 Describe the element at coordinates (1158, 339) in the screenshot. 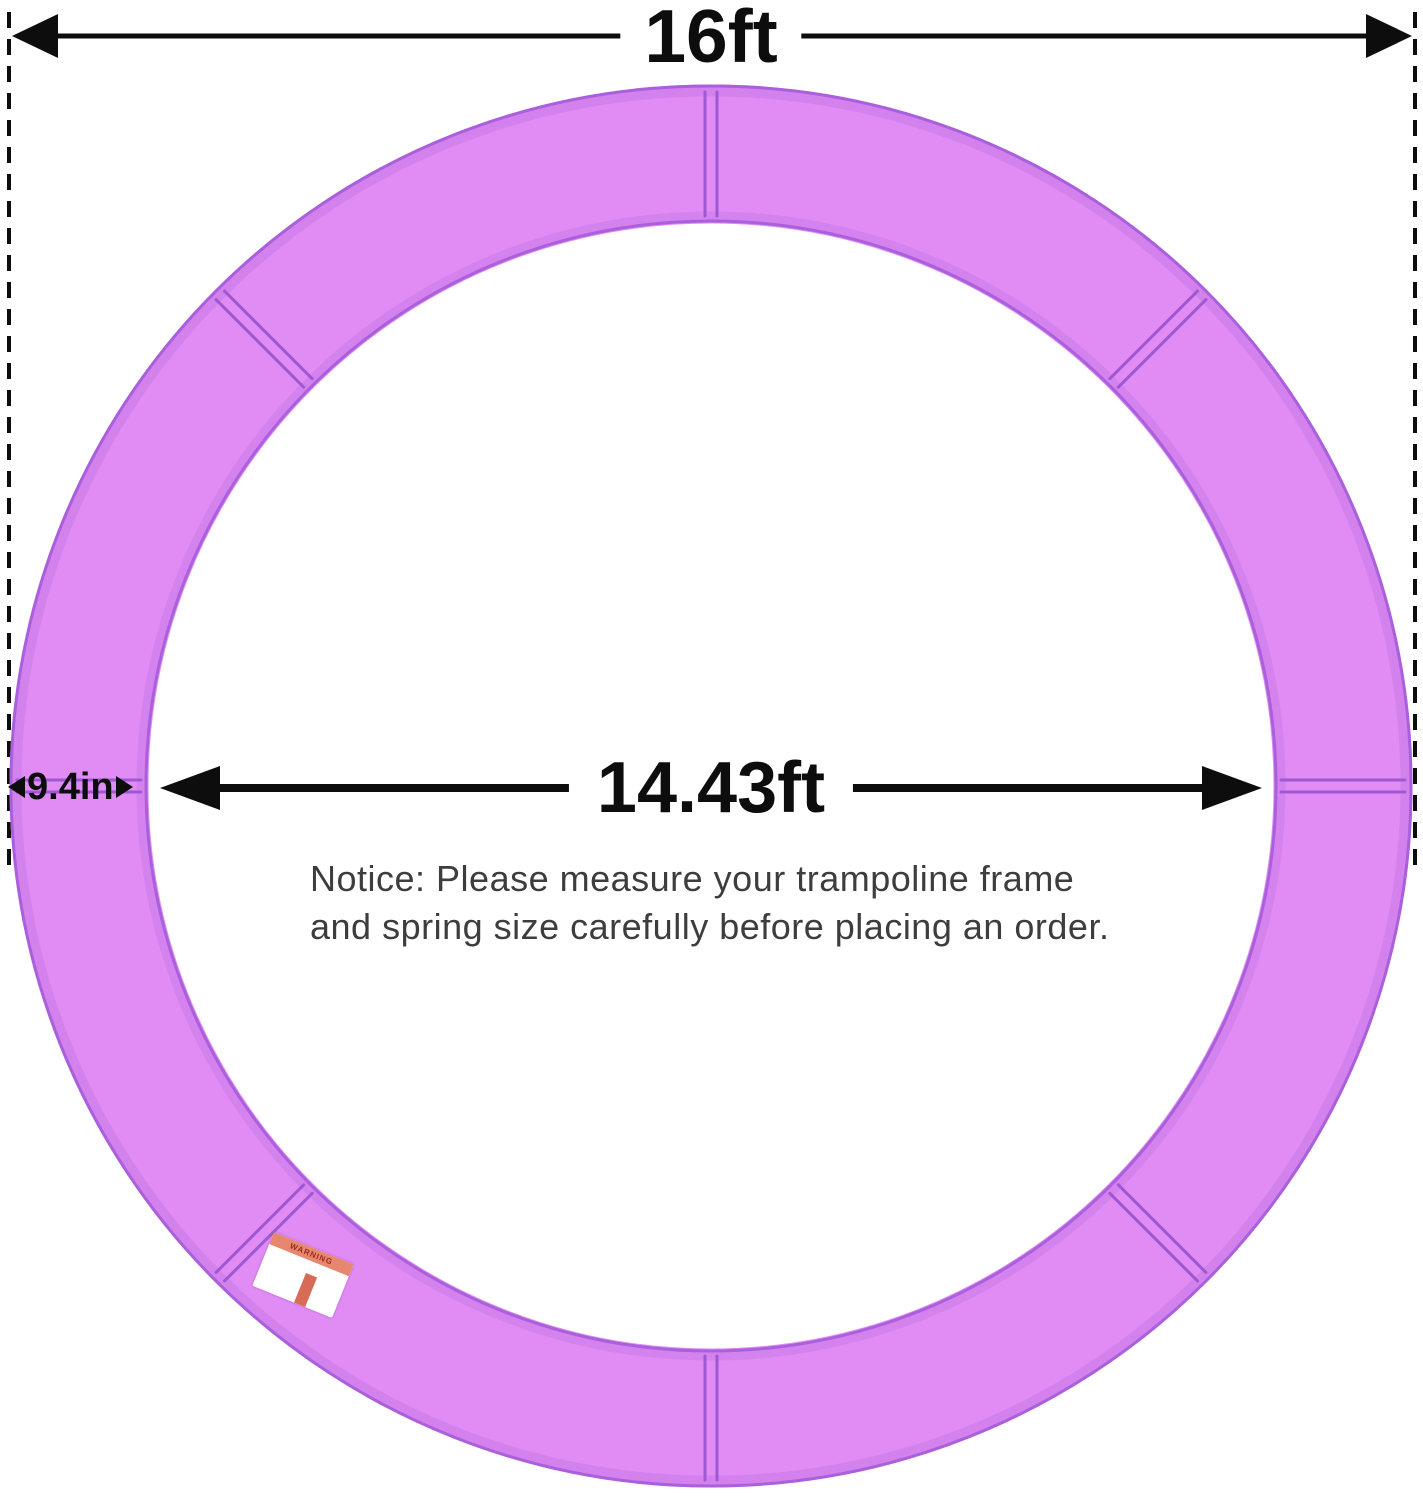

I see `seam-ne` at that location.